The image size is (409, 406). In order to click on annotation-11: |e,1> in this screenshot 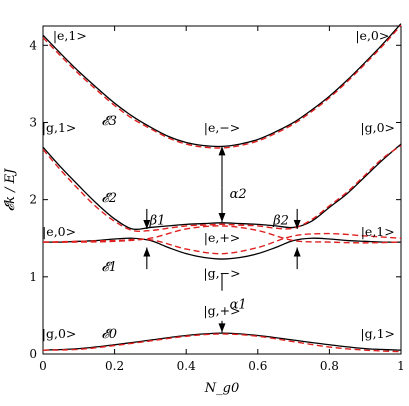, I will do `click(378, 231)`.